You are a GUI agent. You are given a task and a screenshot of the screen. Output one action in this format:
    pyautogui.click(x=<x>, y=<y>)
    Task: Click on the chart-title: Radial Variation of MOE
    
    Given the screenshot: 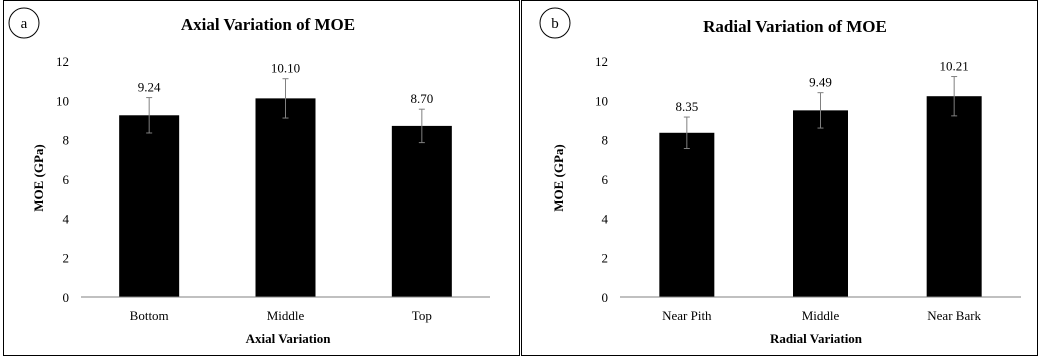 What is the action you would take?
    pyautogui.click(x=795, y=26)
    